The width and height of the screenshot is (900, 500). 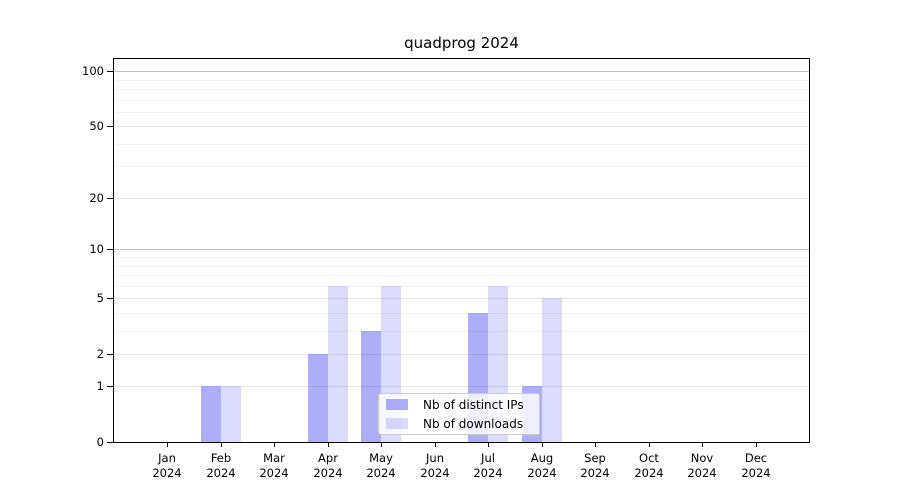 I want to click on xtick-label-jul: Jul 2024, so click(x=488, y=465).